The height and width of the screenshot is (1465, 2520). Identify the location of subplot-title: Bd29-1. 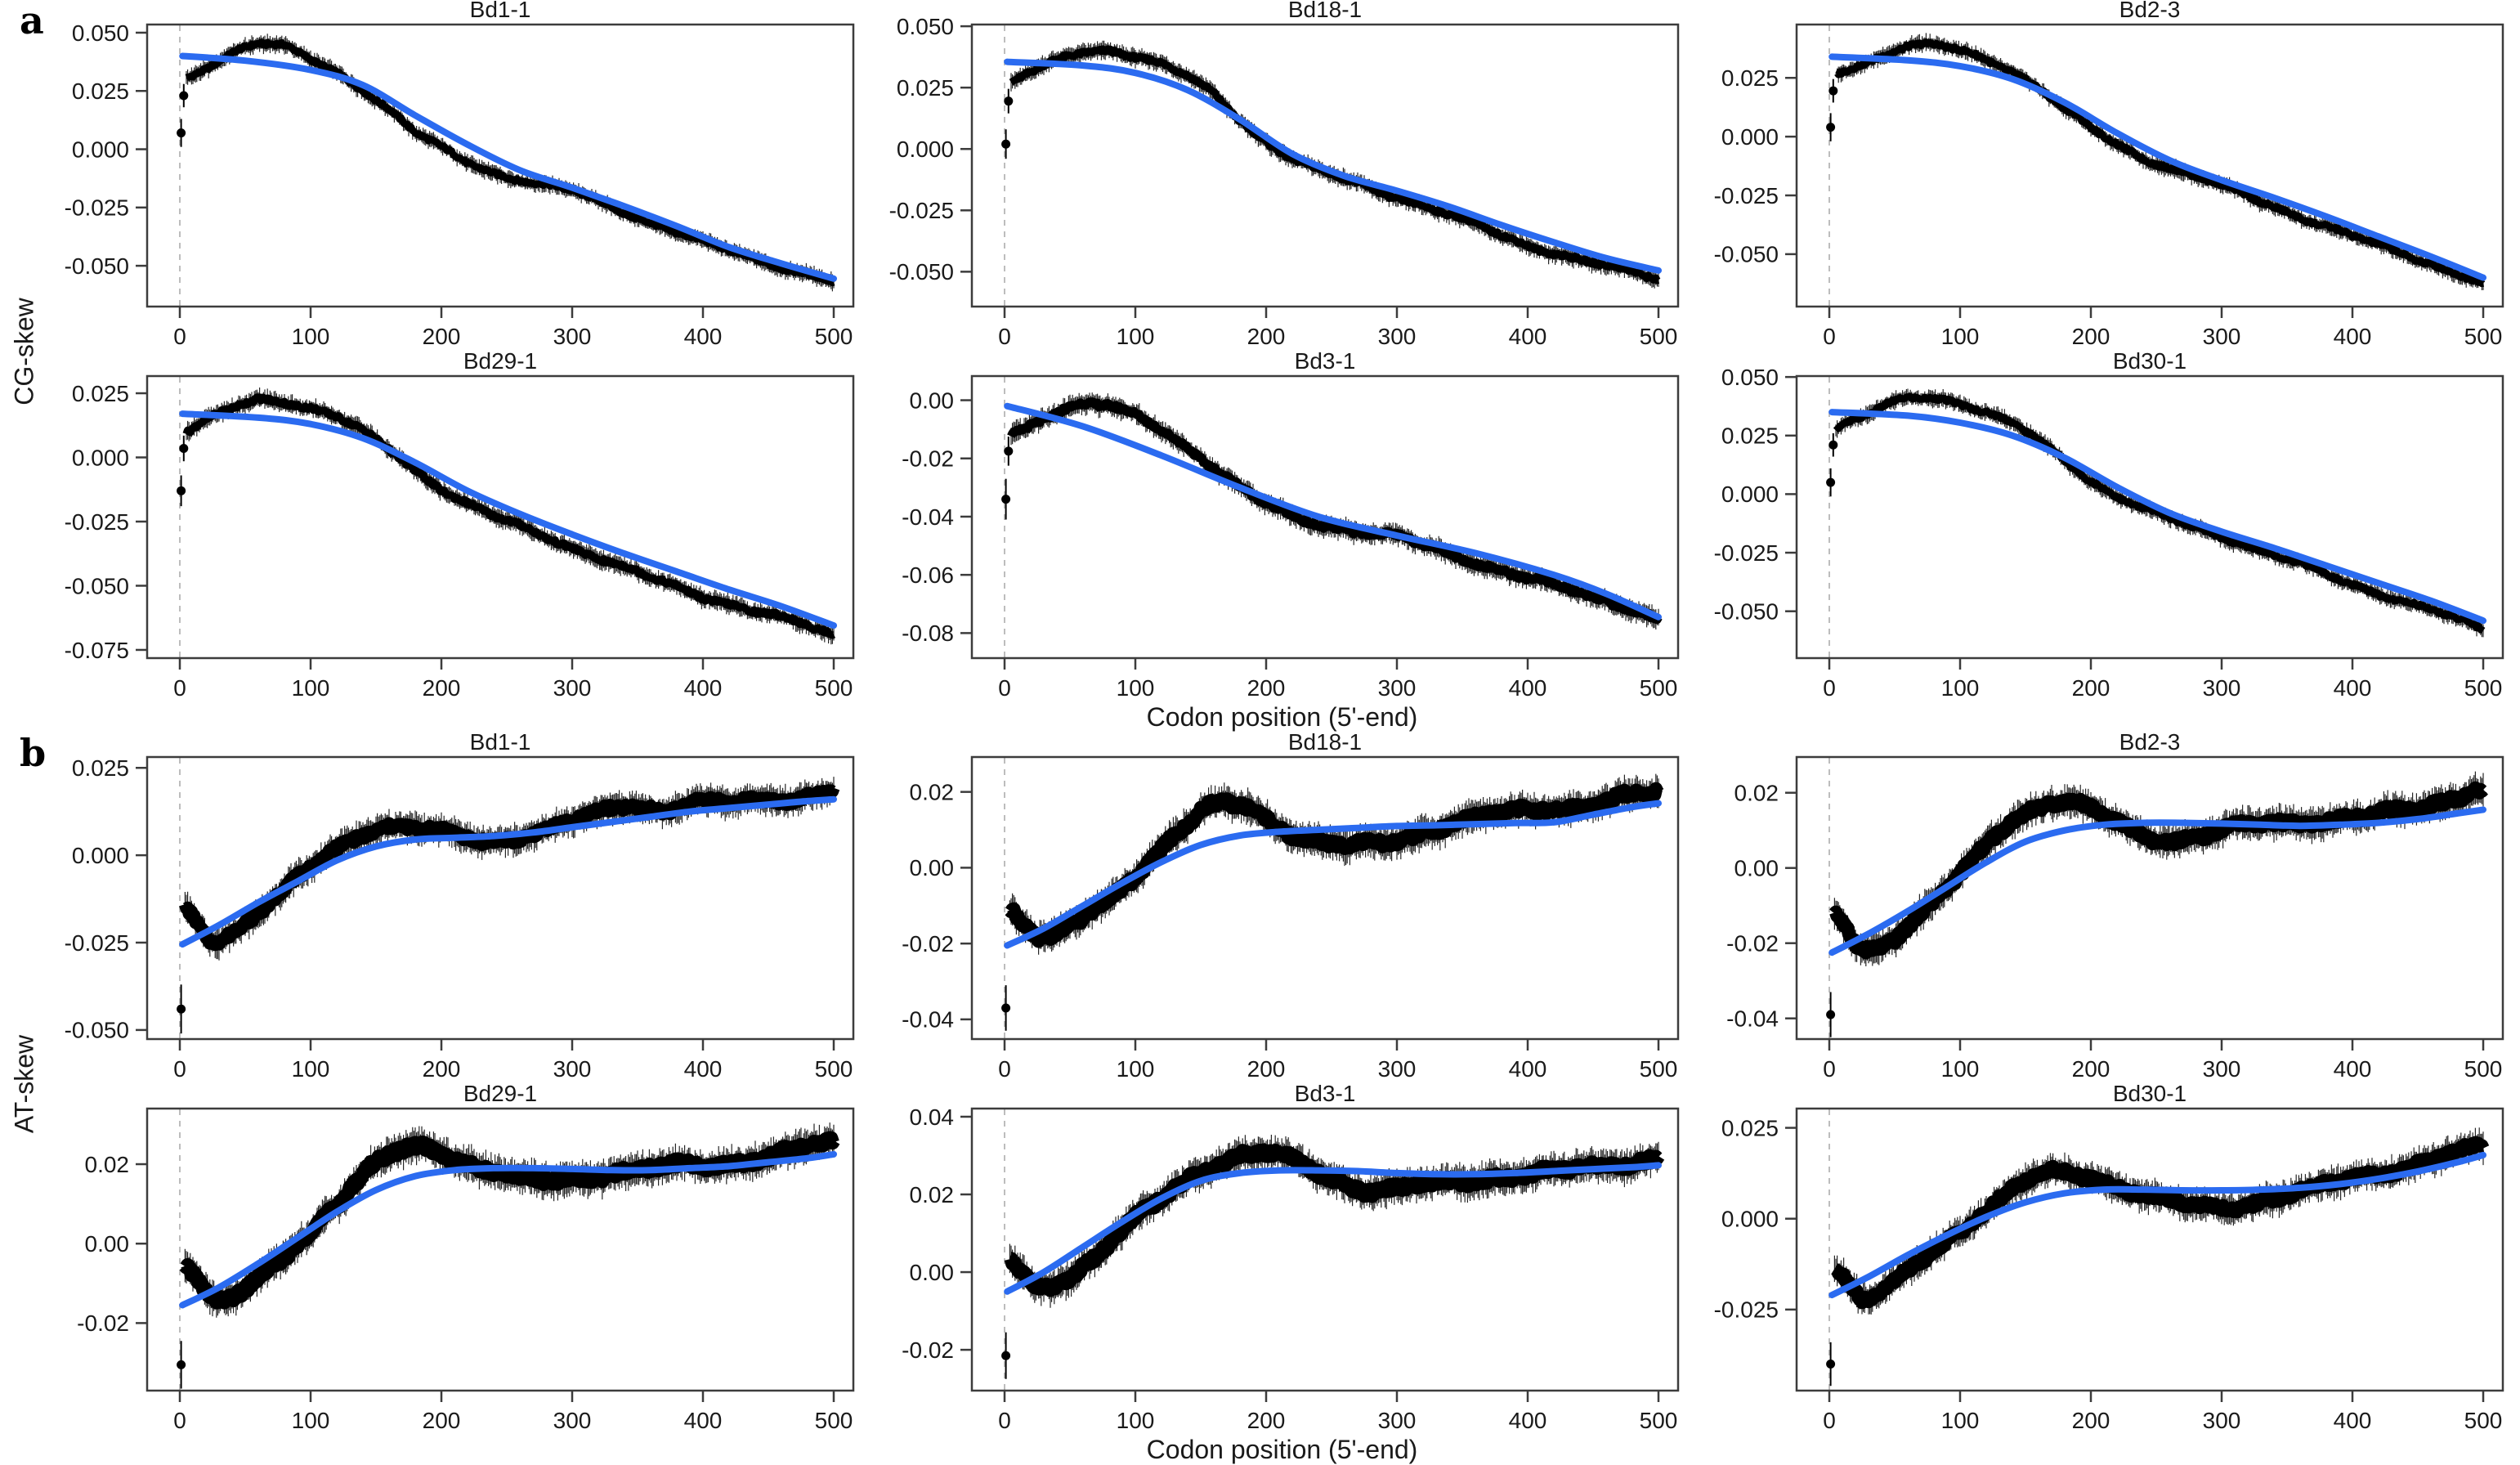
(500, 363).